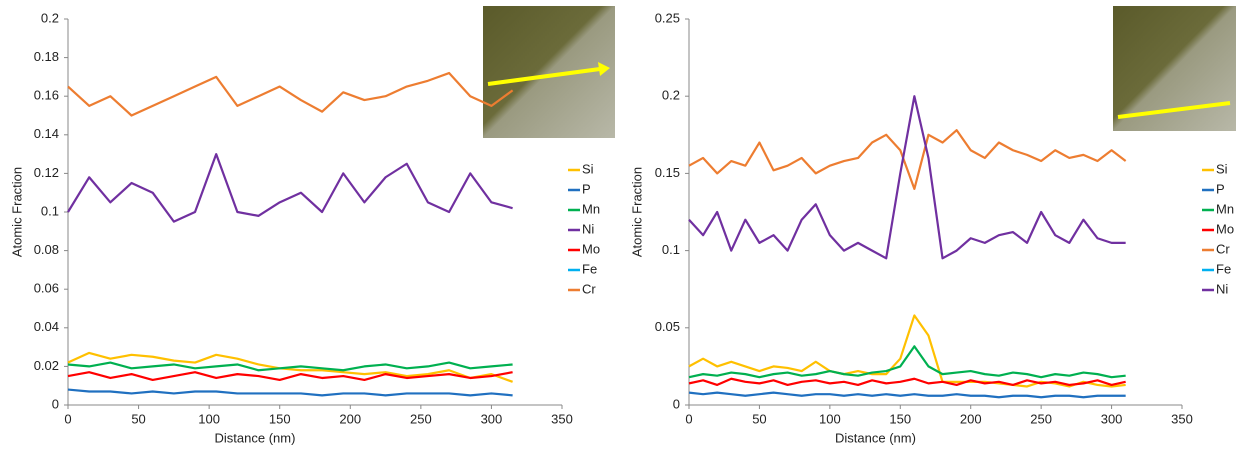 The height and width of the screenshot is (449, 1236). I want to click on y-tick-label: 0.02, so click(46, 365).